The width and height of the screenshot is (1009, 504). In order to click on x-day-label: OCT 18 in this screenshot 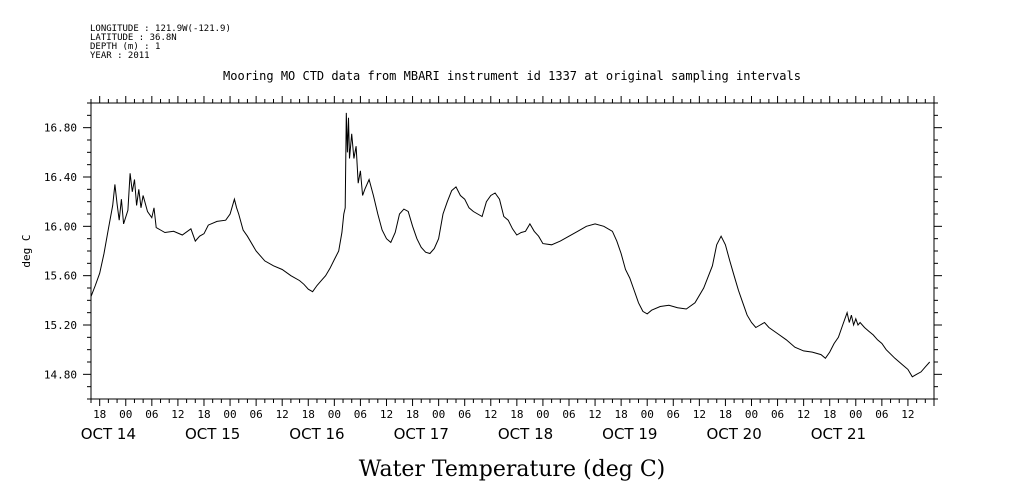, I will do `click(525, 434)`.